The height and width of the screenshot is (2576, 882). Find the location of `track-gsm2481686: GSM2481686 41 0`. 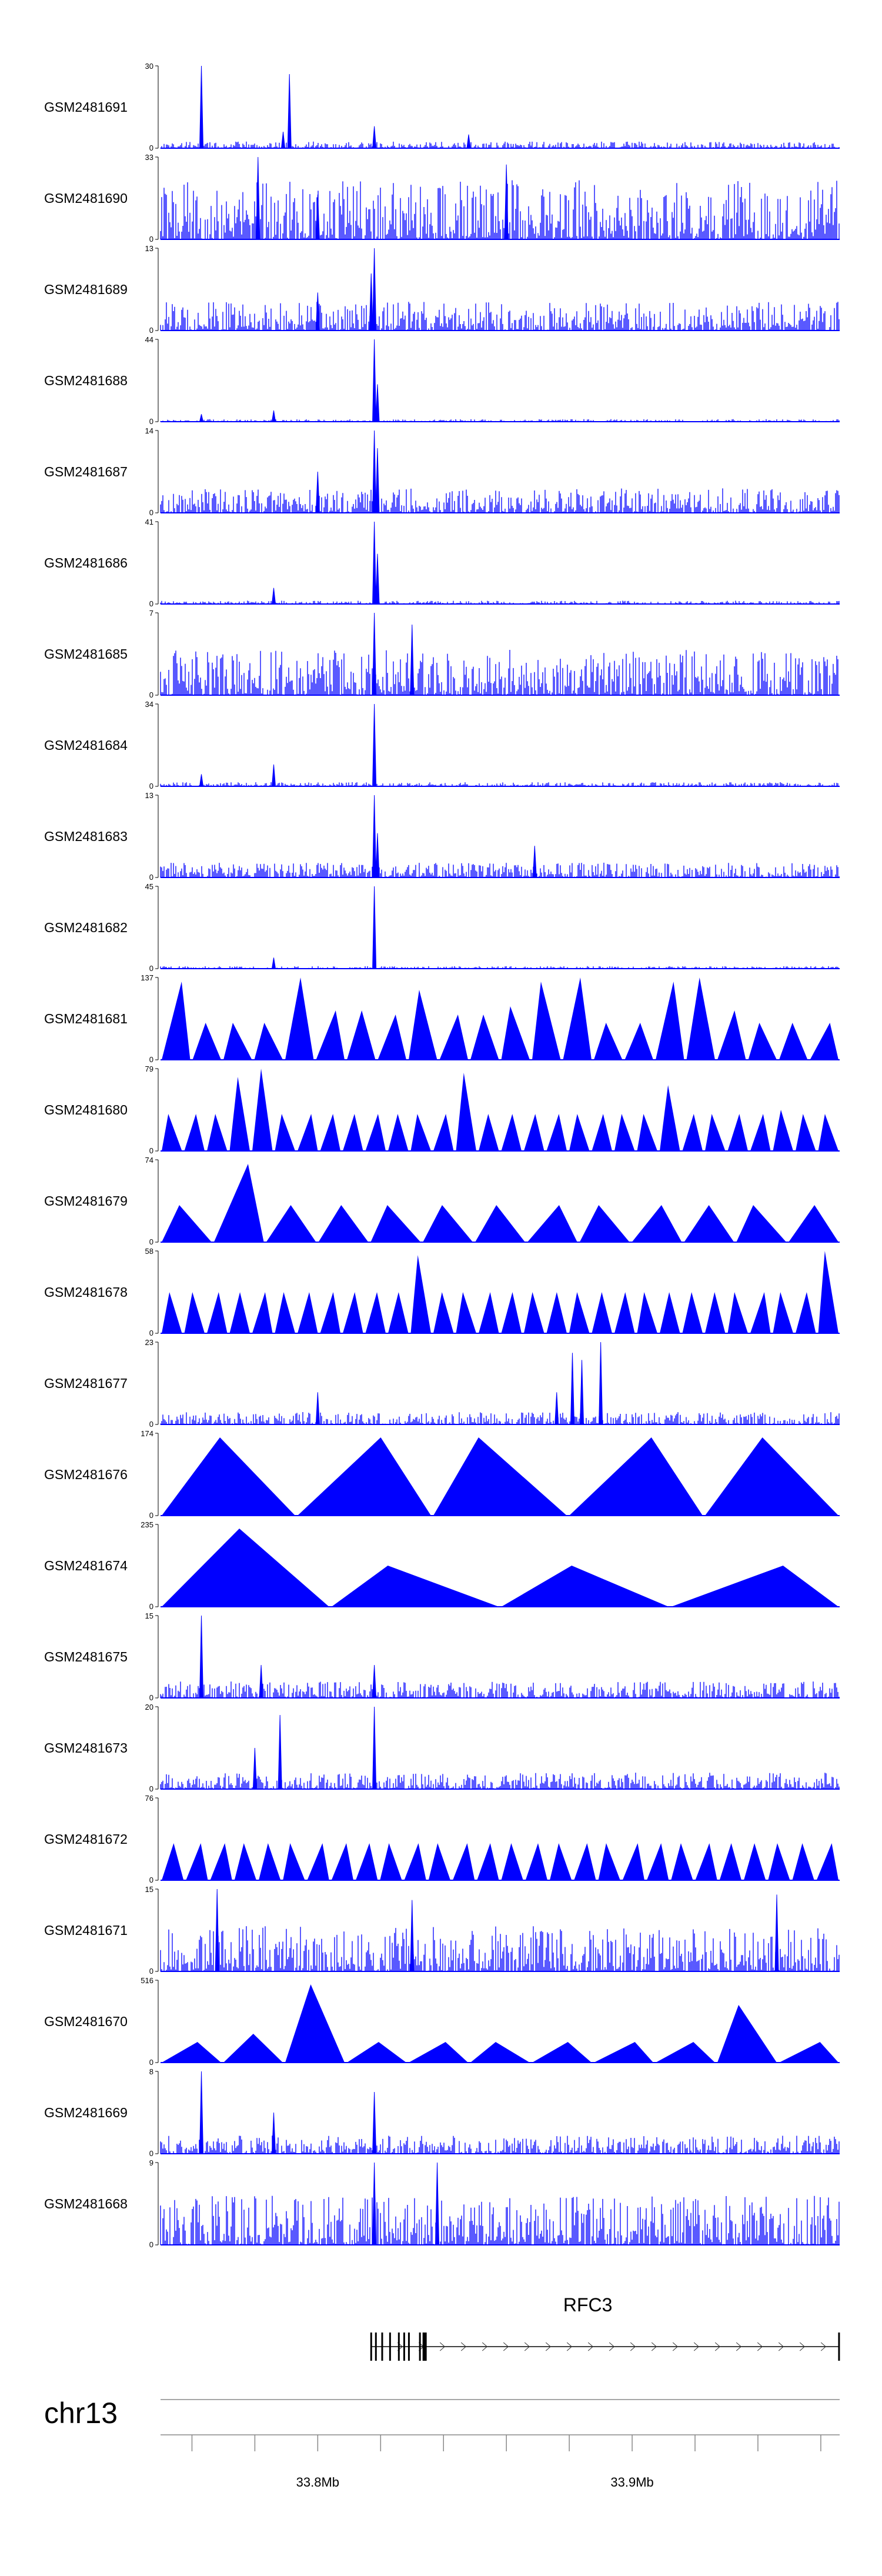

track-gsm2481686: GSM2481686 41 0 is located at coordinates (442, 563).